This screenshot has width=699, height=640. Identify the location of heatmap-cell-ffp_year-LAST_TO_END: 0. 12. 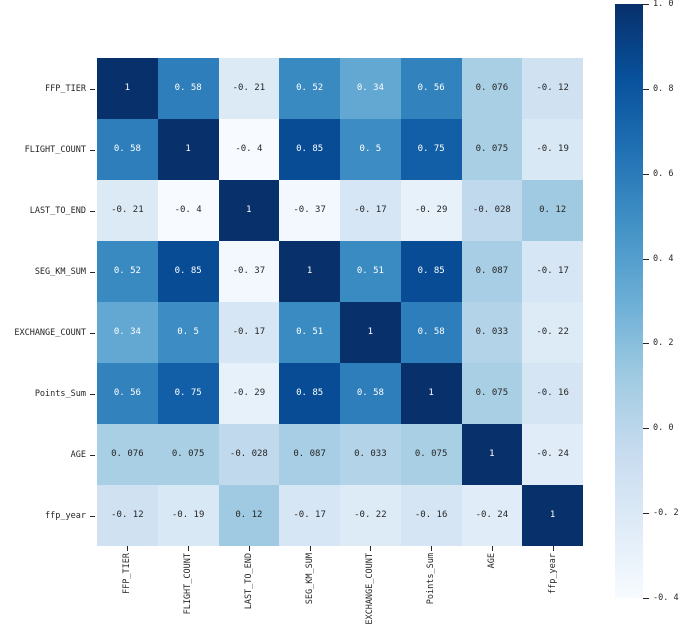
(249, 515).